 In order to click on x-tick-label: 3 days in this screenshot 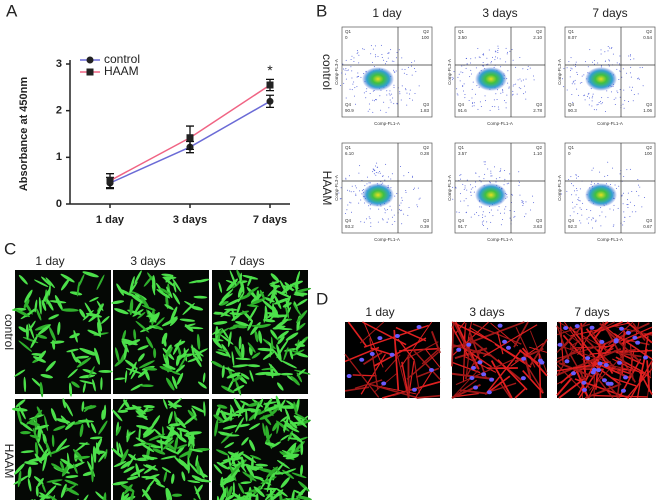, I will do `click(190, 220)`.